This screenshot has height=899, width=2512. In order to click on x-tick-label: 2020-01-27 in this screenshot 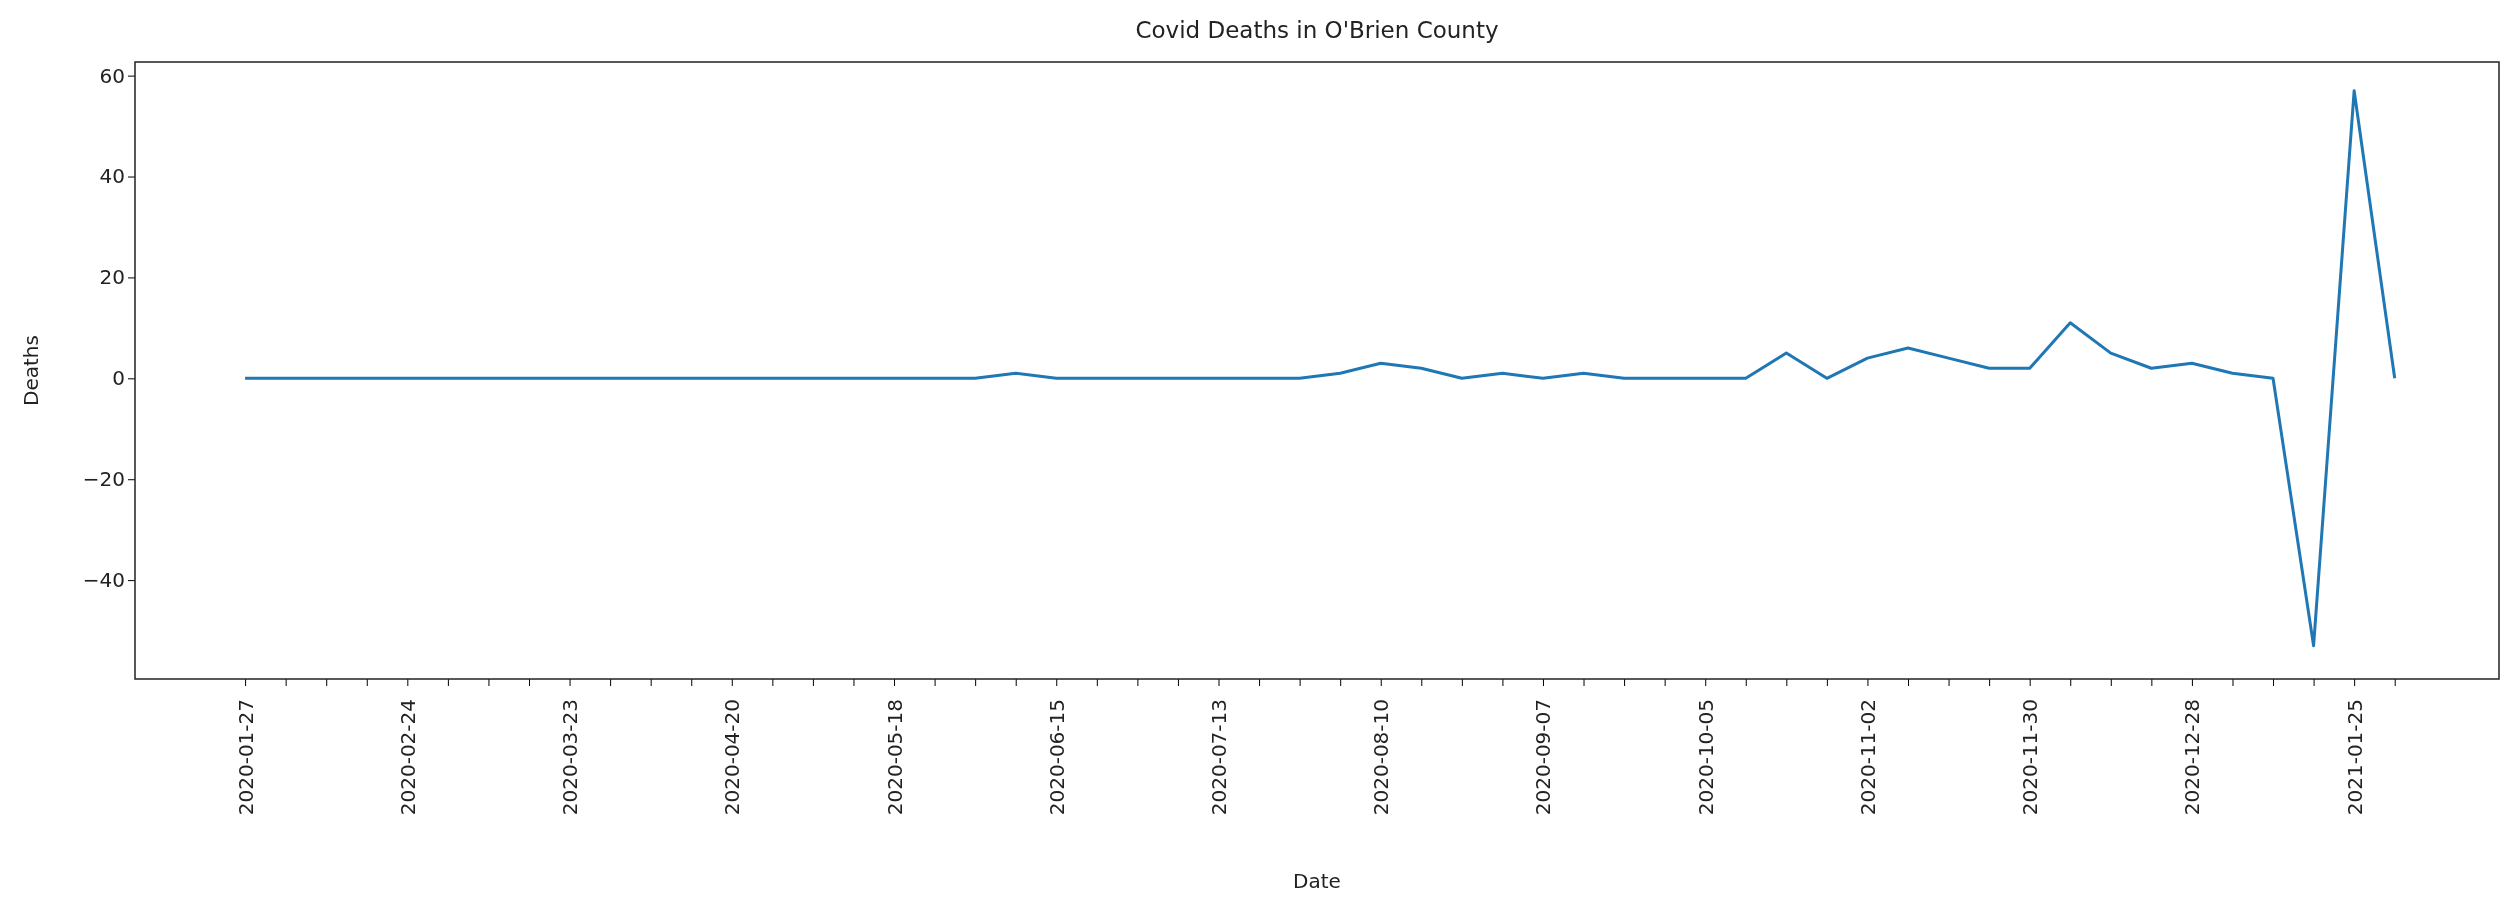, I will do `click(245, 757)`.